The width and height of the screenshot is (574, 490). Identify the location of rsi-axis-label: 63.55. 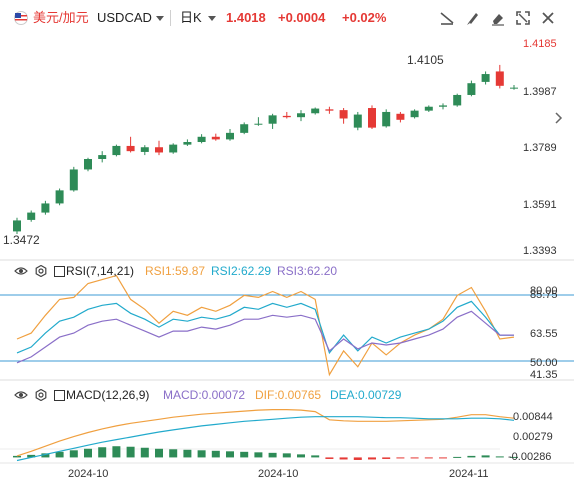
(544, 334).